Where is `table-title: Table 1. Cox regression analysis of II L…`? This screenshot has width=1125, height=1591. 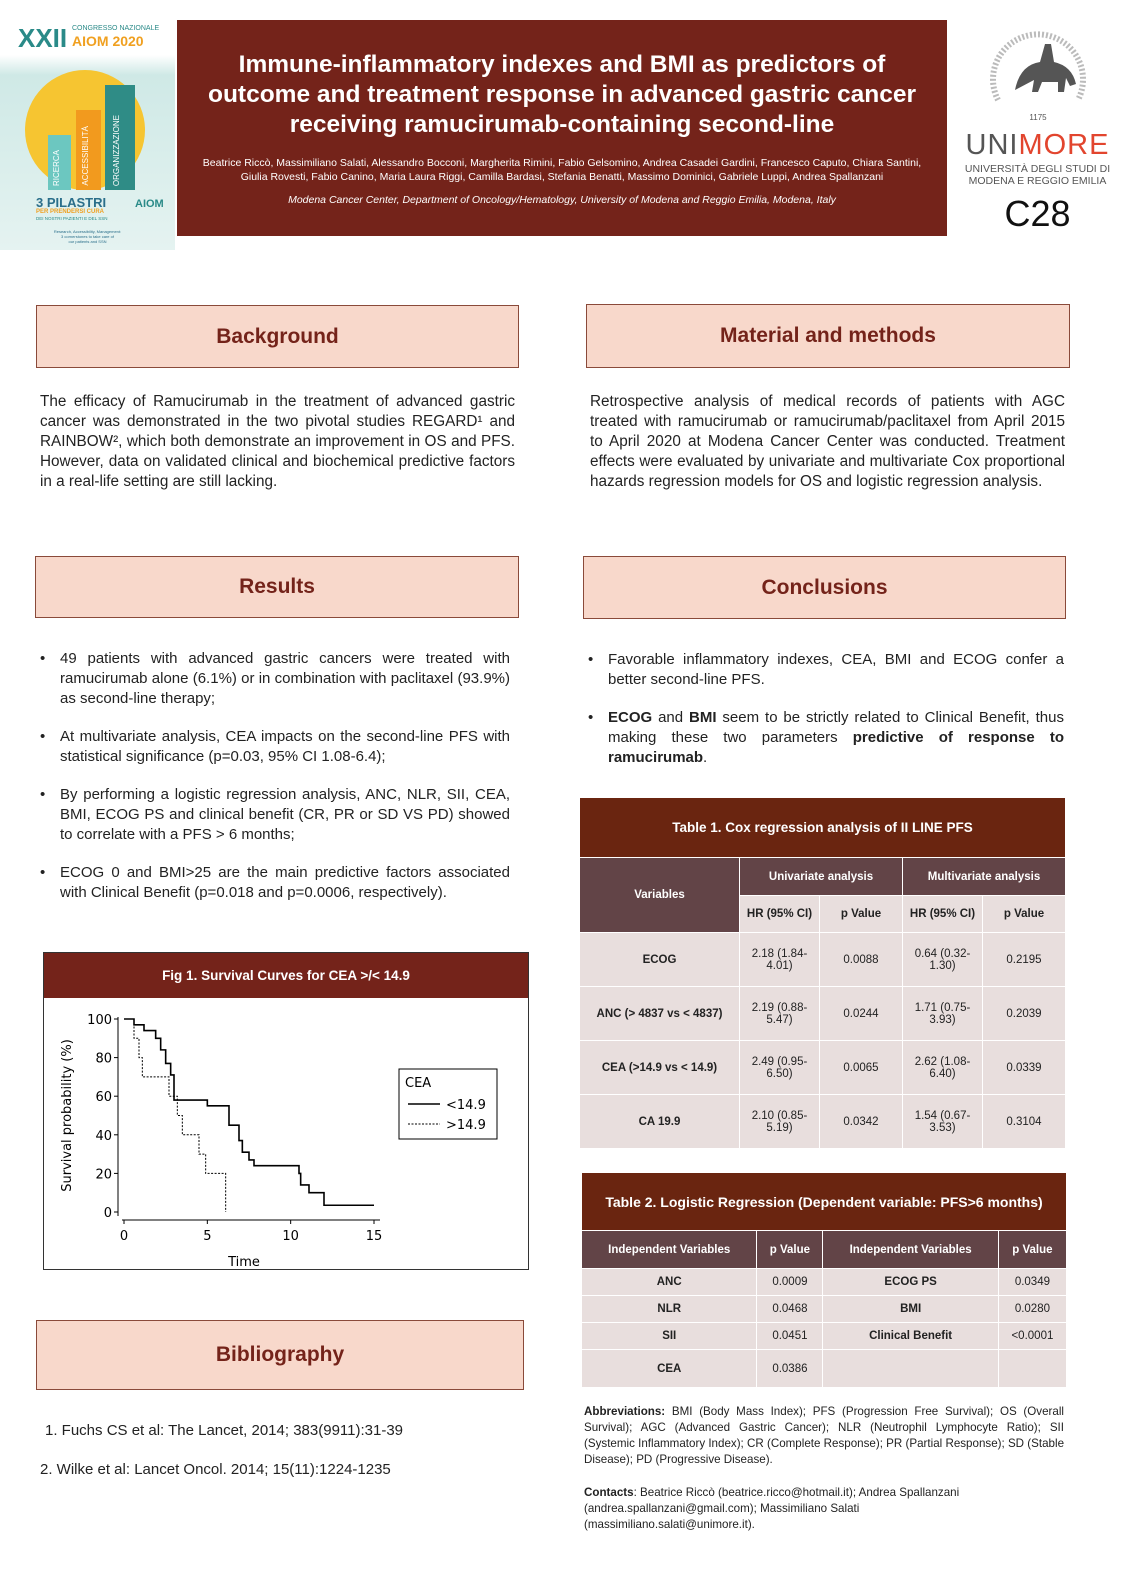 table-title: Table 1. Cox regression analysis of II L… is located at coordinates (822, 827).